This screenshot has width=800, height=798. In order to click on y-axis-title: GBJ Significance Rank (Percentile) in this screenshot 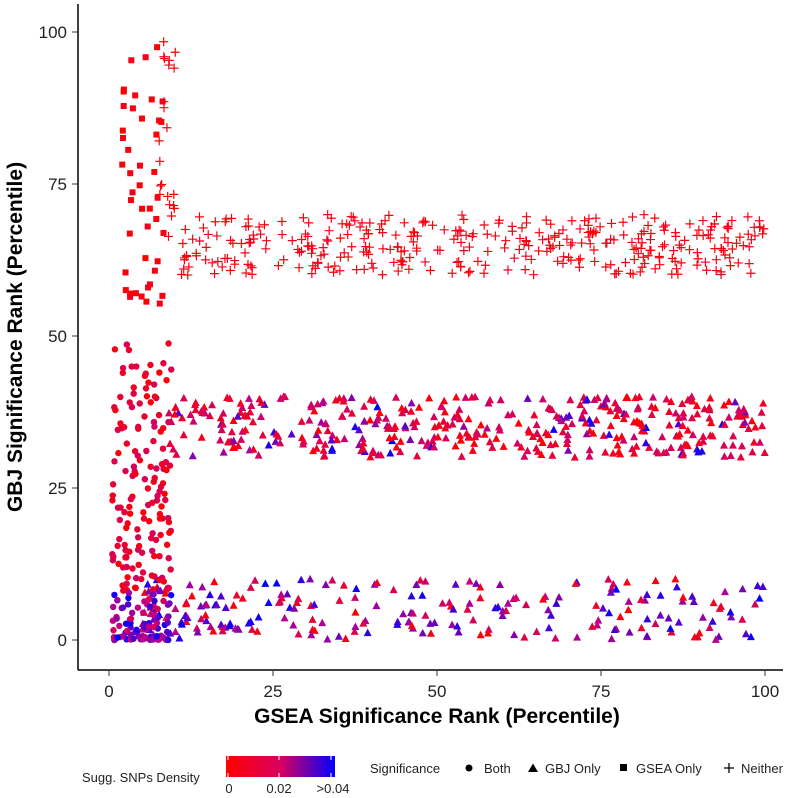, I will do `click(15, 337)`.